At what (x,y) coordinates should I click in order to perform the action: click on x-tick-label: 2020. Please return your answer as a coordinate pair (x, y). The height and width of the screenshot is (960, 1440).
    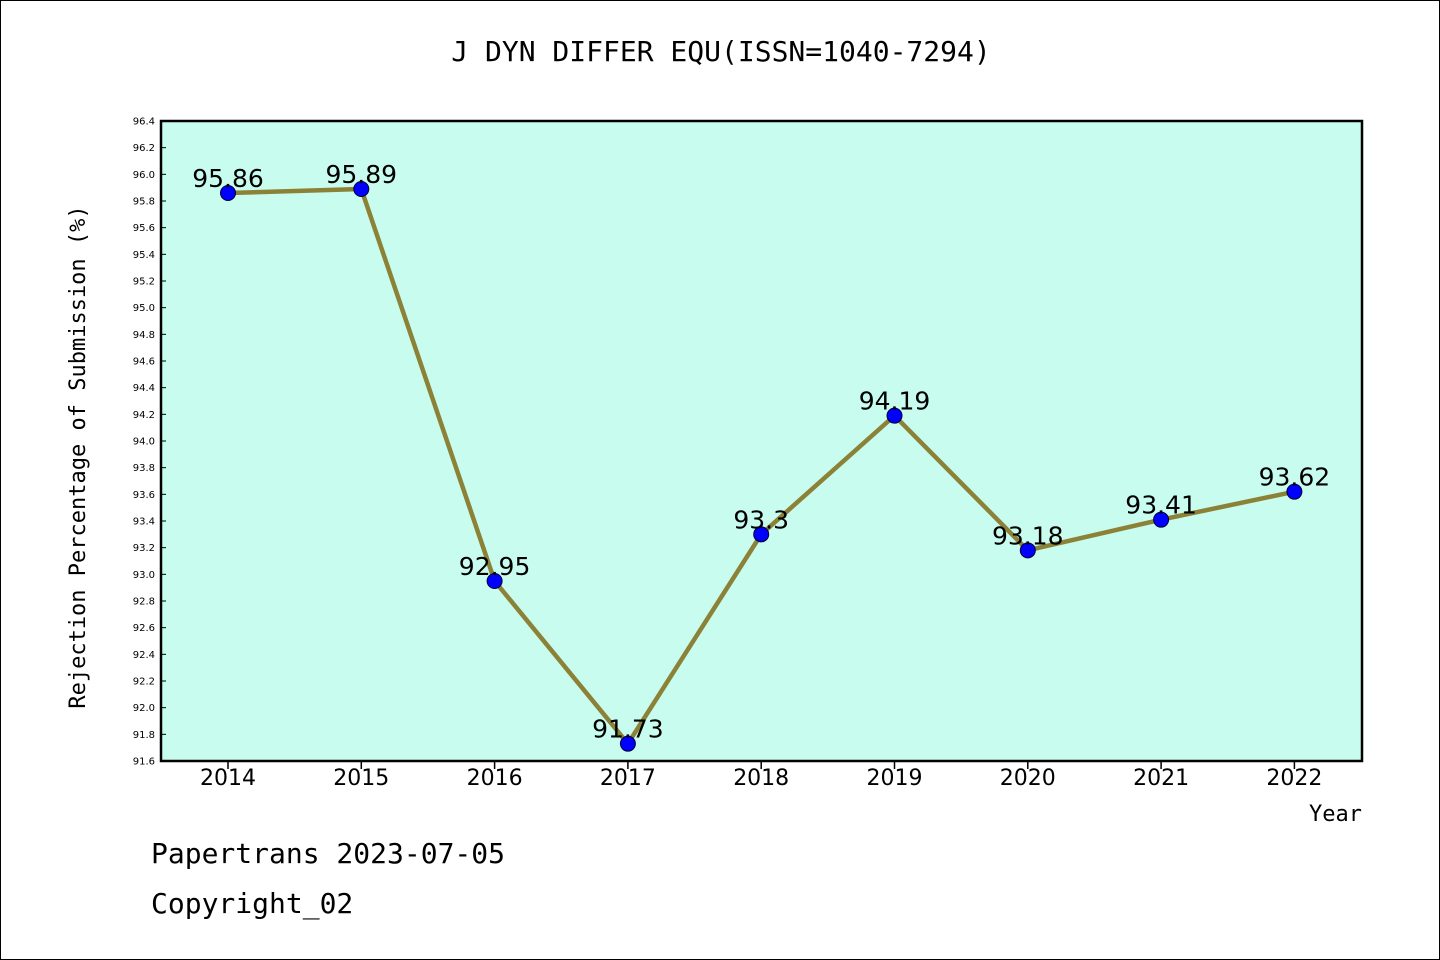
    Looking at the image, I should click on (1028, 778).